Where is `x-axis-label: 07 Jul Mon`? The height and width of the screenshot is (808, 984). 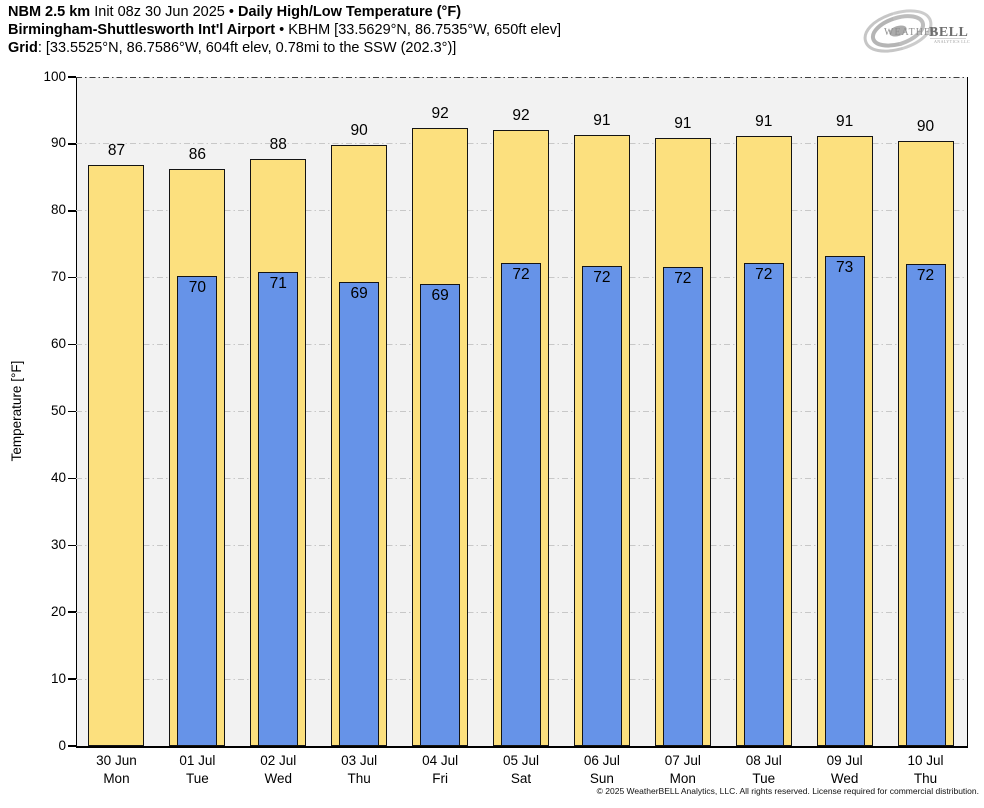 x-axis-label: 07 Jul Mon is located at coordinates (683, 769).